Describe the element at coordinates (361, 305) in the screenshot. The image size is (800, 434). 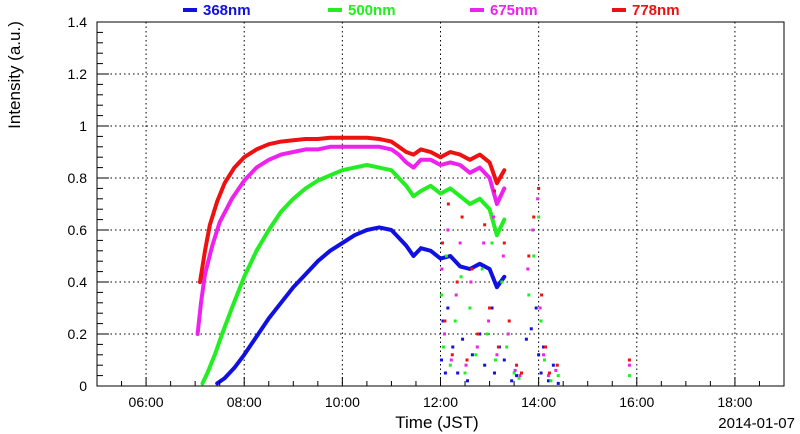
I see `series-line` at that location.